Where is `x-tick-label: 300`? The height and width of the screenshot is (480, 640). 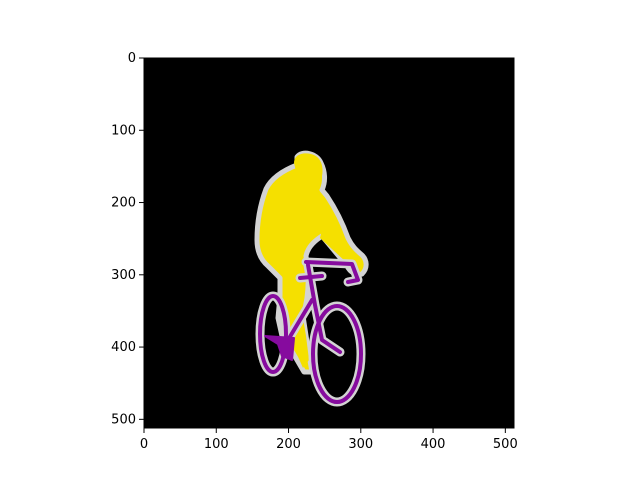 x-tick-label: 300 is located at coordinates (360, 444).